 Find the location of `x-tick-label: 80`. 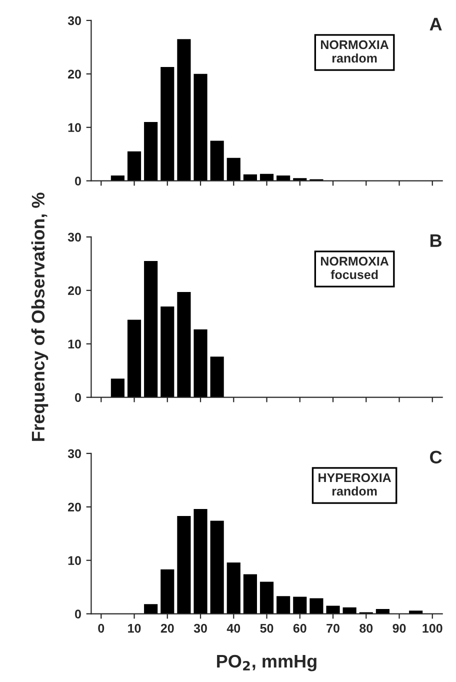

x-tick-label: 80 is located at coordinates (366, 628).